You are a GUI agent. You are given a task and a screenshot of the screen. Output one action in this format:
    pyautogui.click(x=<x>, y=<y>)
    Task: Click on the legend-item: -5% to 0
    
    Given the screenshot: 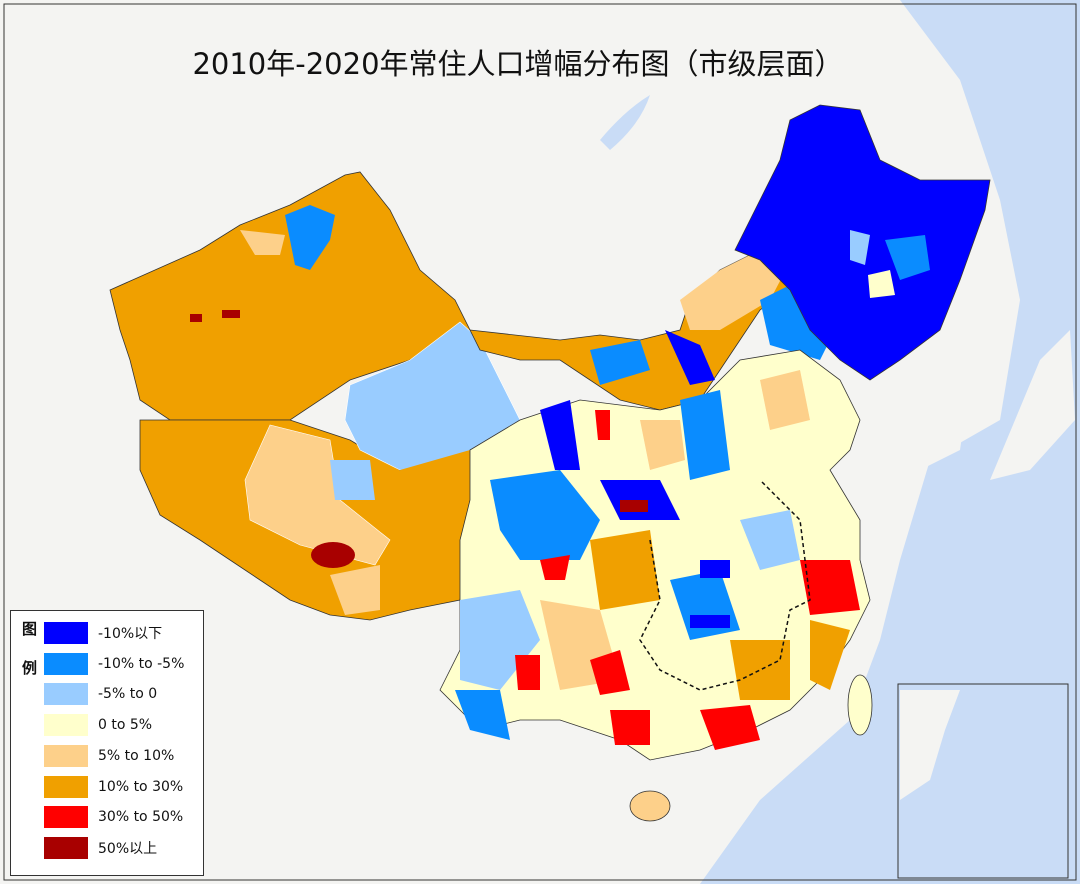 What is the action you would take?
    pyautogui.click(x=101, y=694)
    